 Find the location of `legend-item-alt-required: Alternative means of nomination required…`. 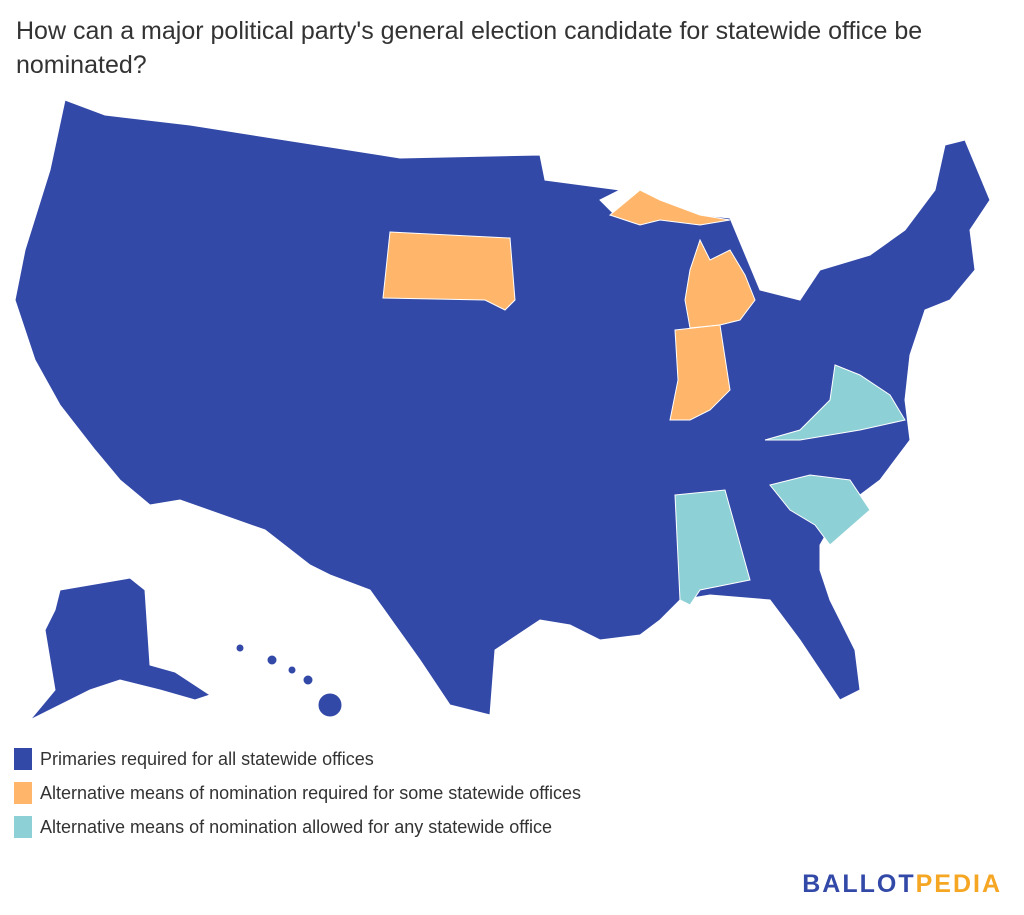

legend-item-alt-required: Alternative means of nomination required… is located at coordinates (297, 793).